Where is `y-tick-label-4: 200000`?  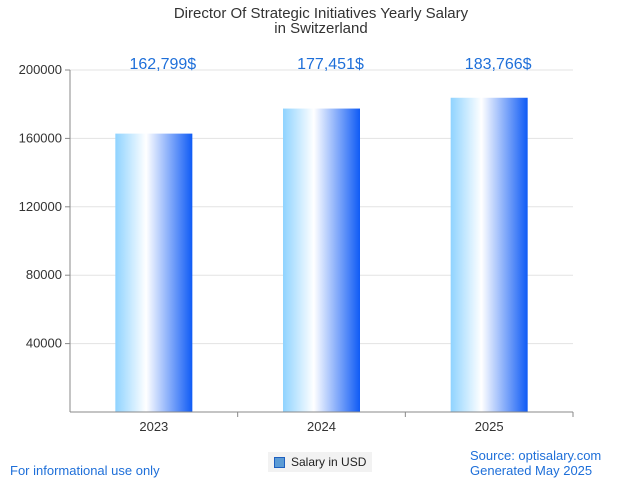 y-tick-label-4: 200000 is located at coordinates (40, 69).